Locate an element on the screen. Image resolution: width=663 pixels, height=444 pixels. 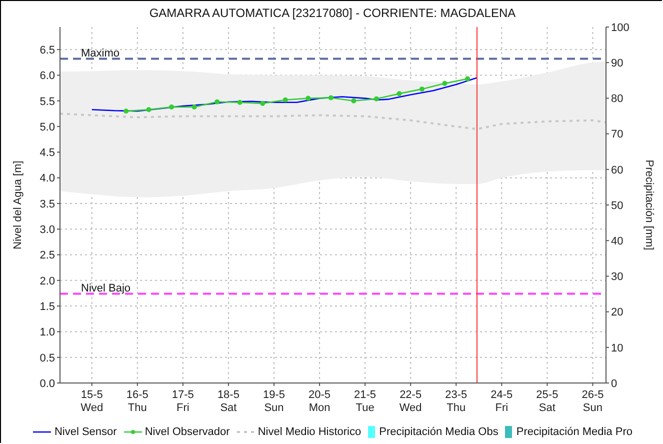
y-tick-label: 1.0 is located at coordinates (47, 332).